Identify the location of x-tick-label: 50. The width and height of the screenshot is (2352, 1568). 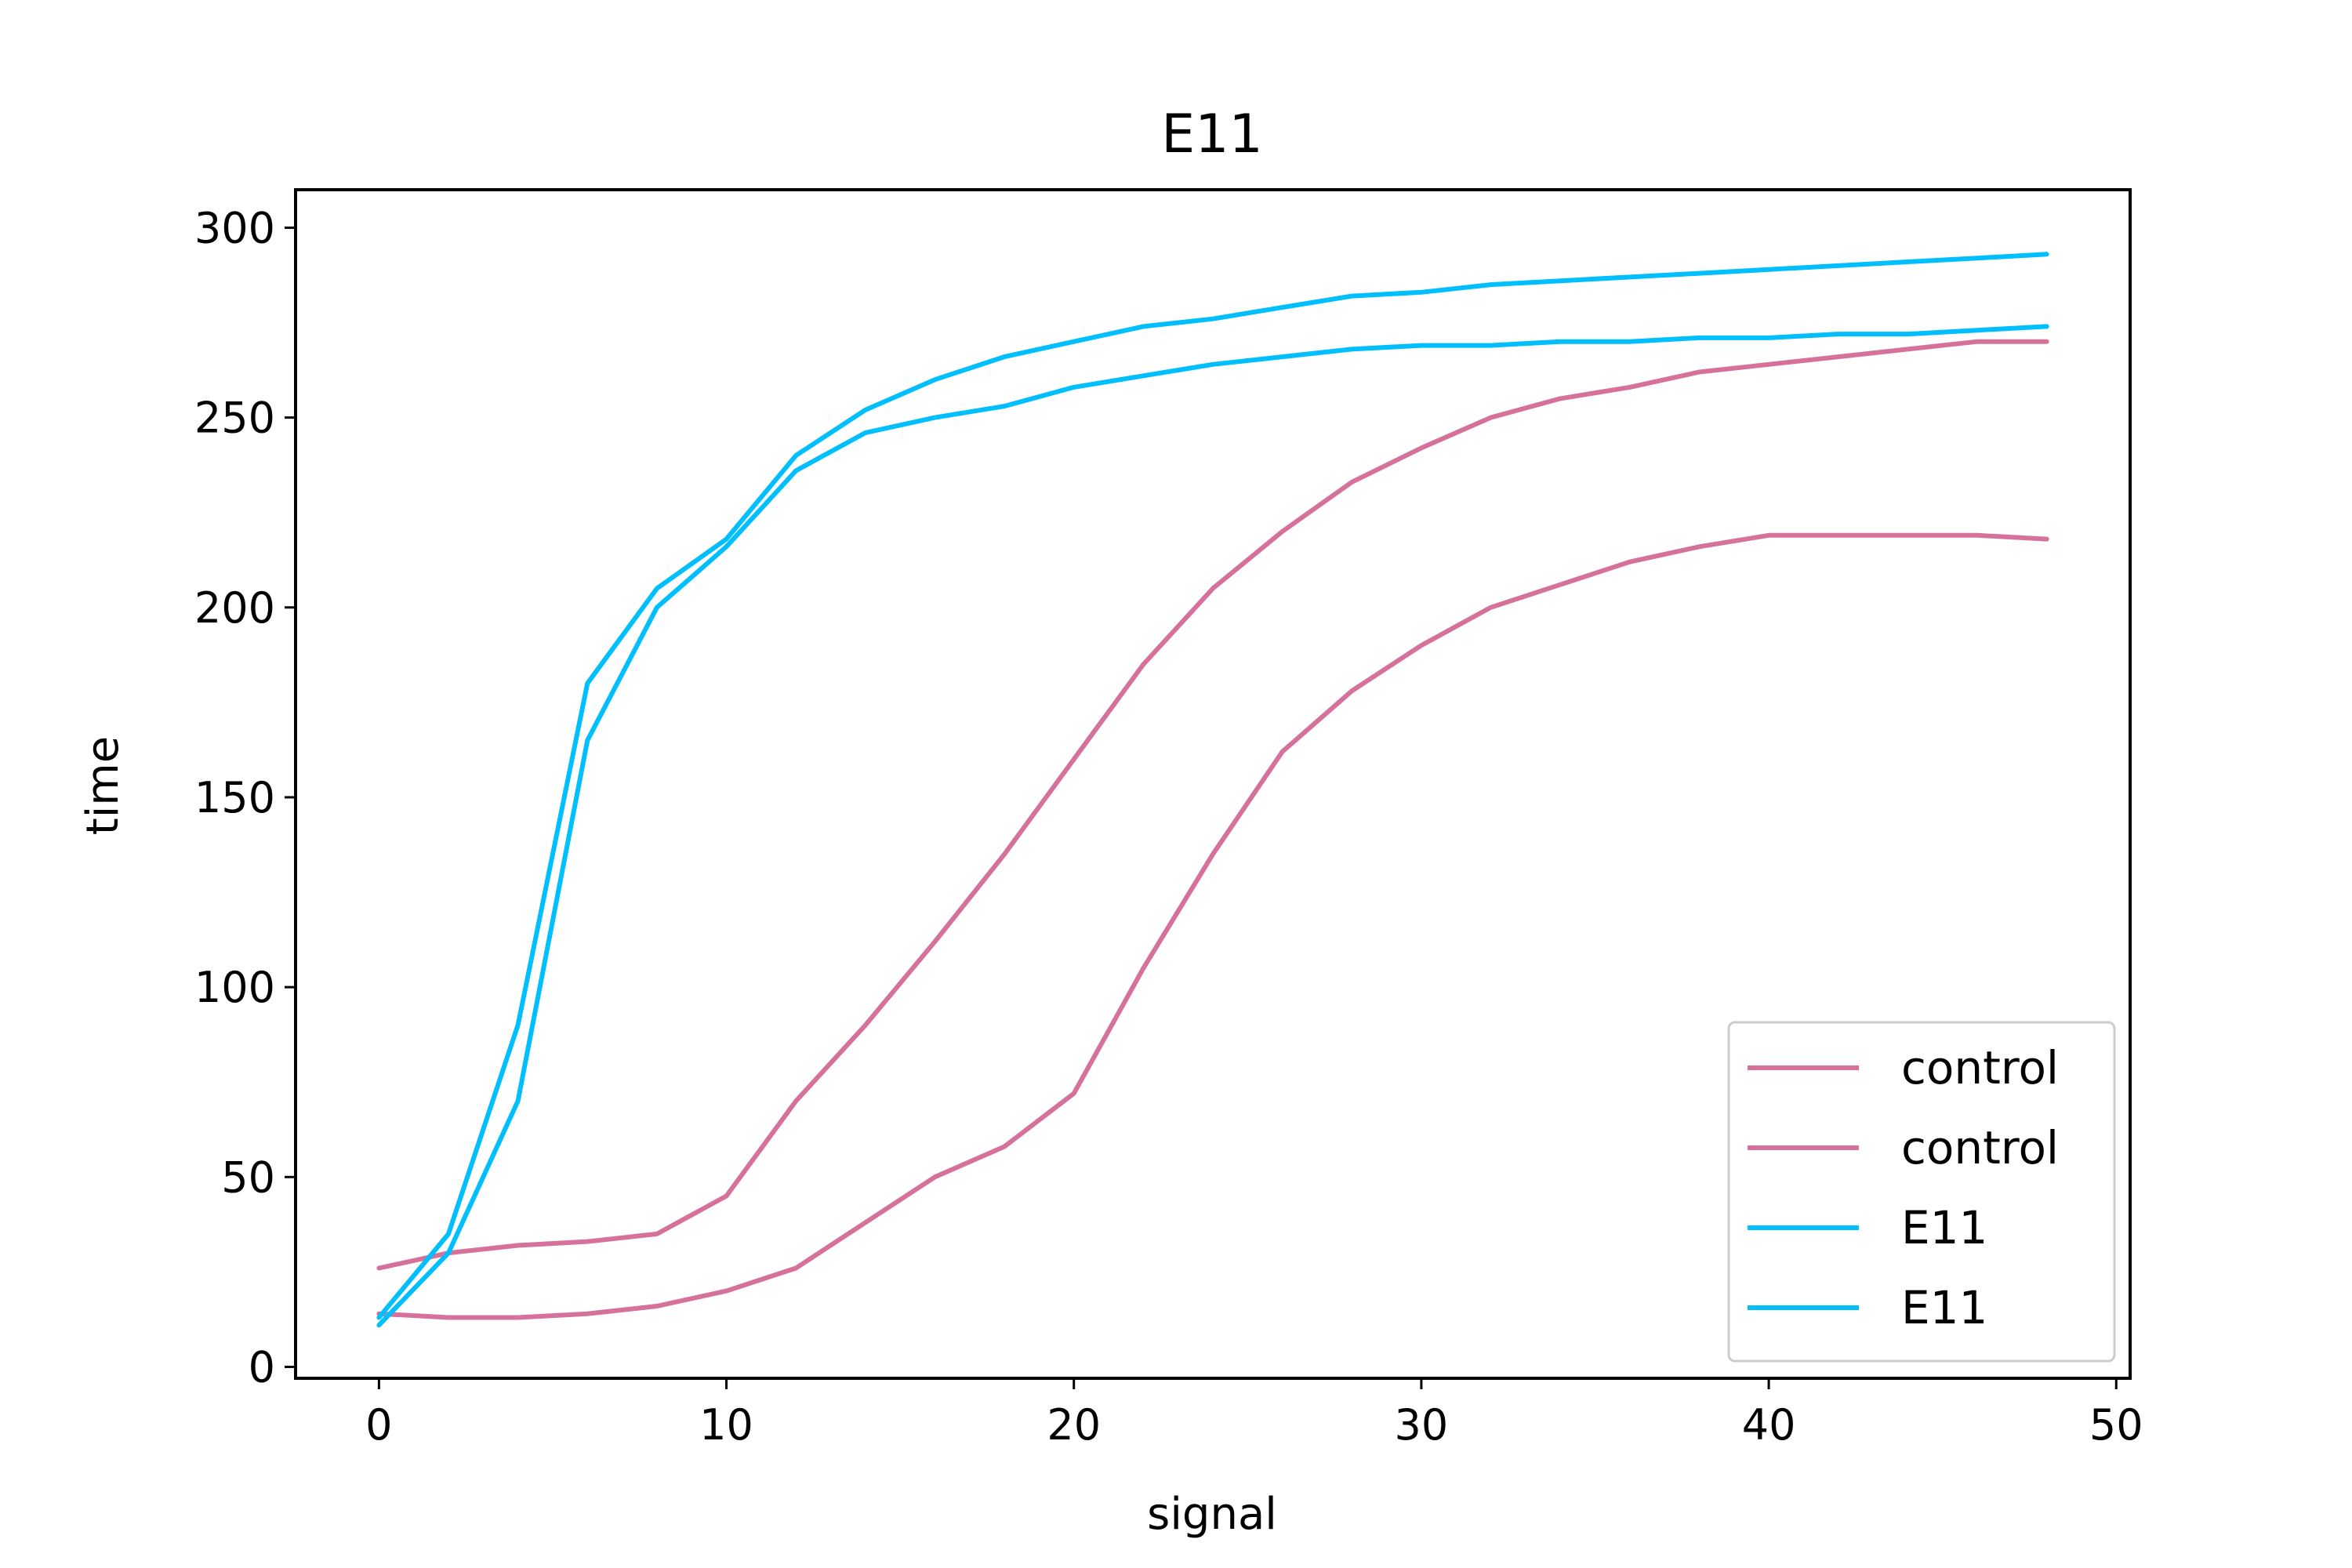
(2116, 1425).